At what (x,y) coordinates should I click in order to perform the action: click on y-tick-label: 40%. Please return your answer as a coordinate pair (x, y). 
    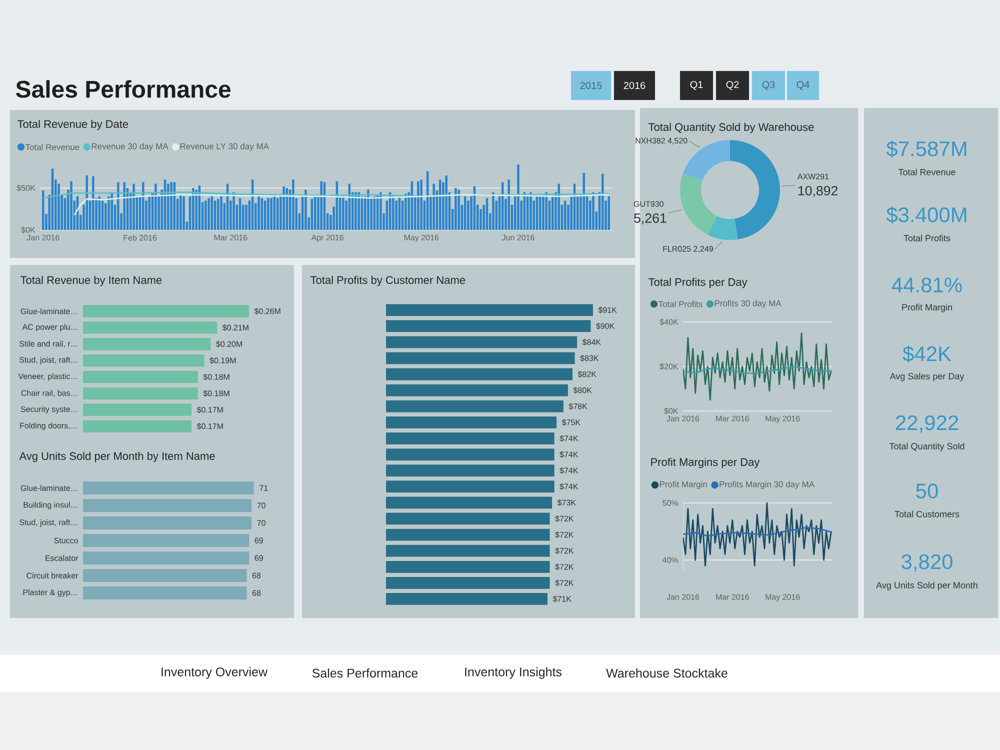
    Looking at the image, I should click on (670, 560).